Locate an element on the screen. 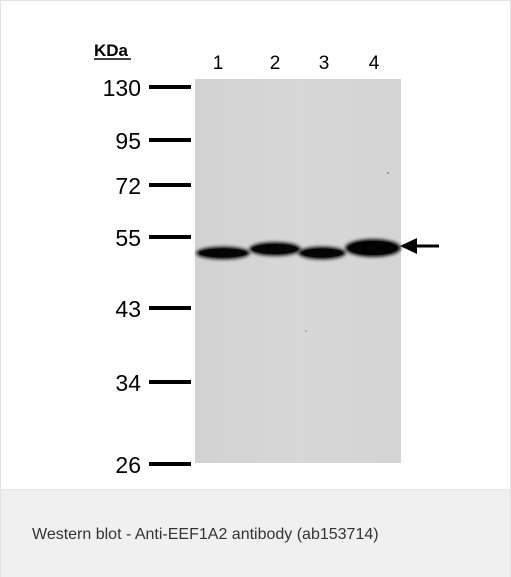 The width and height of the screenshot is (511, 577). marker-label-130: 130 is located at coordinates (122, 88).